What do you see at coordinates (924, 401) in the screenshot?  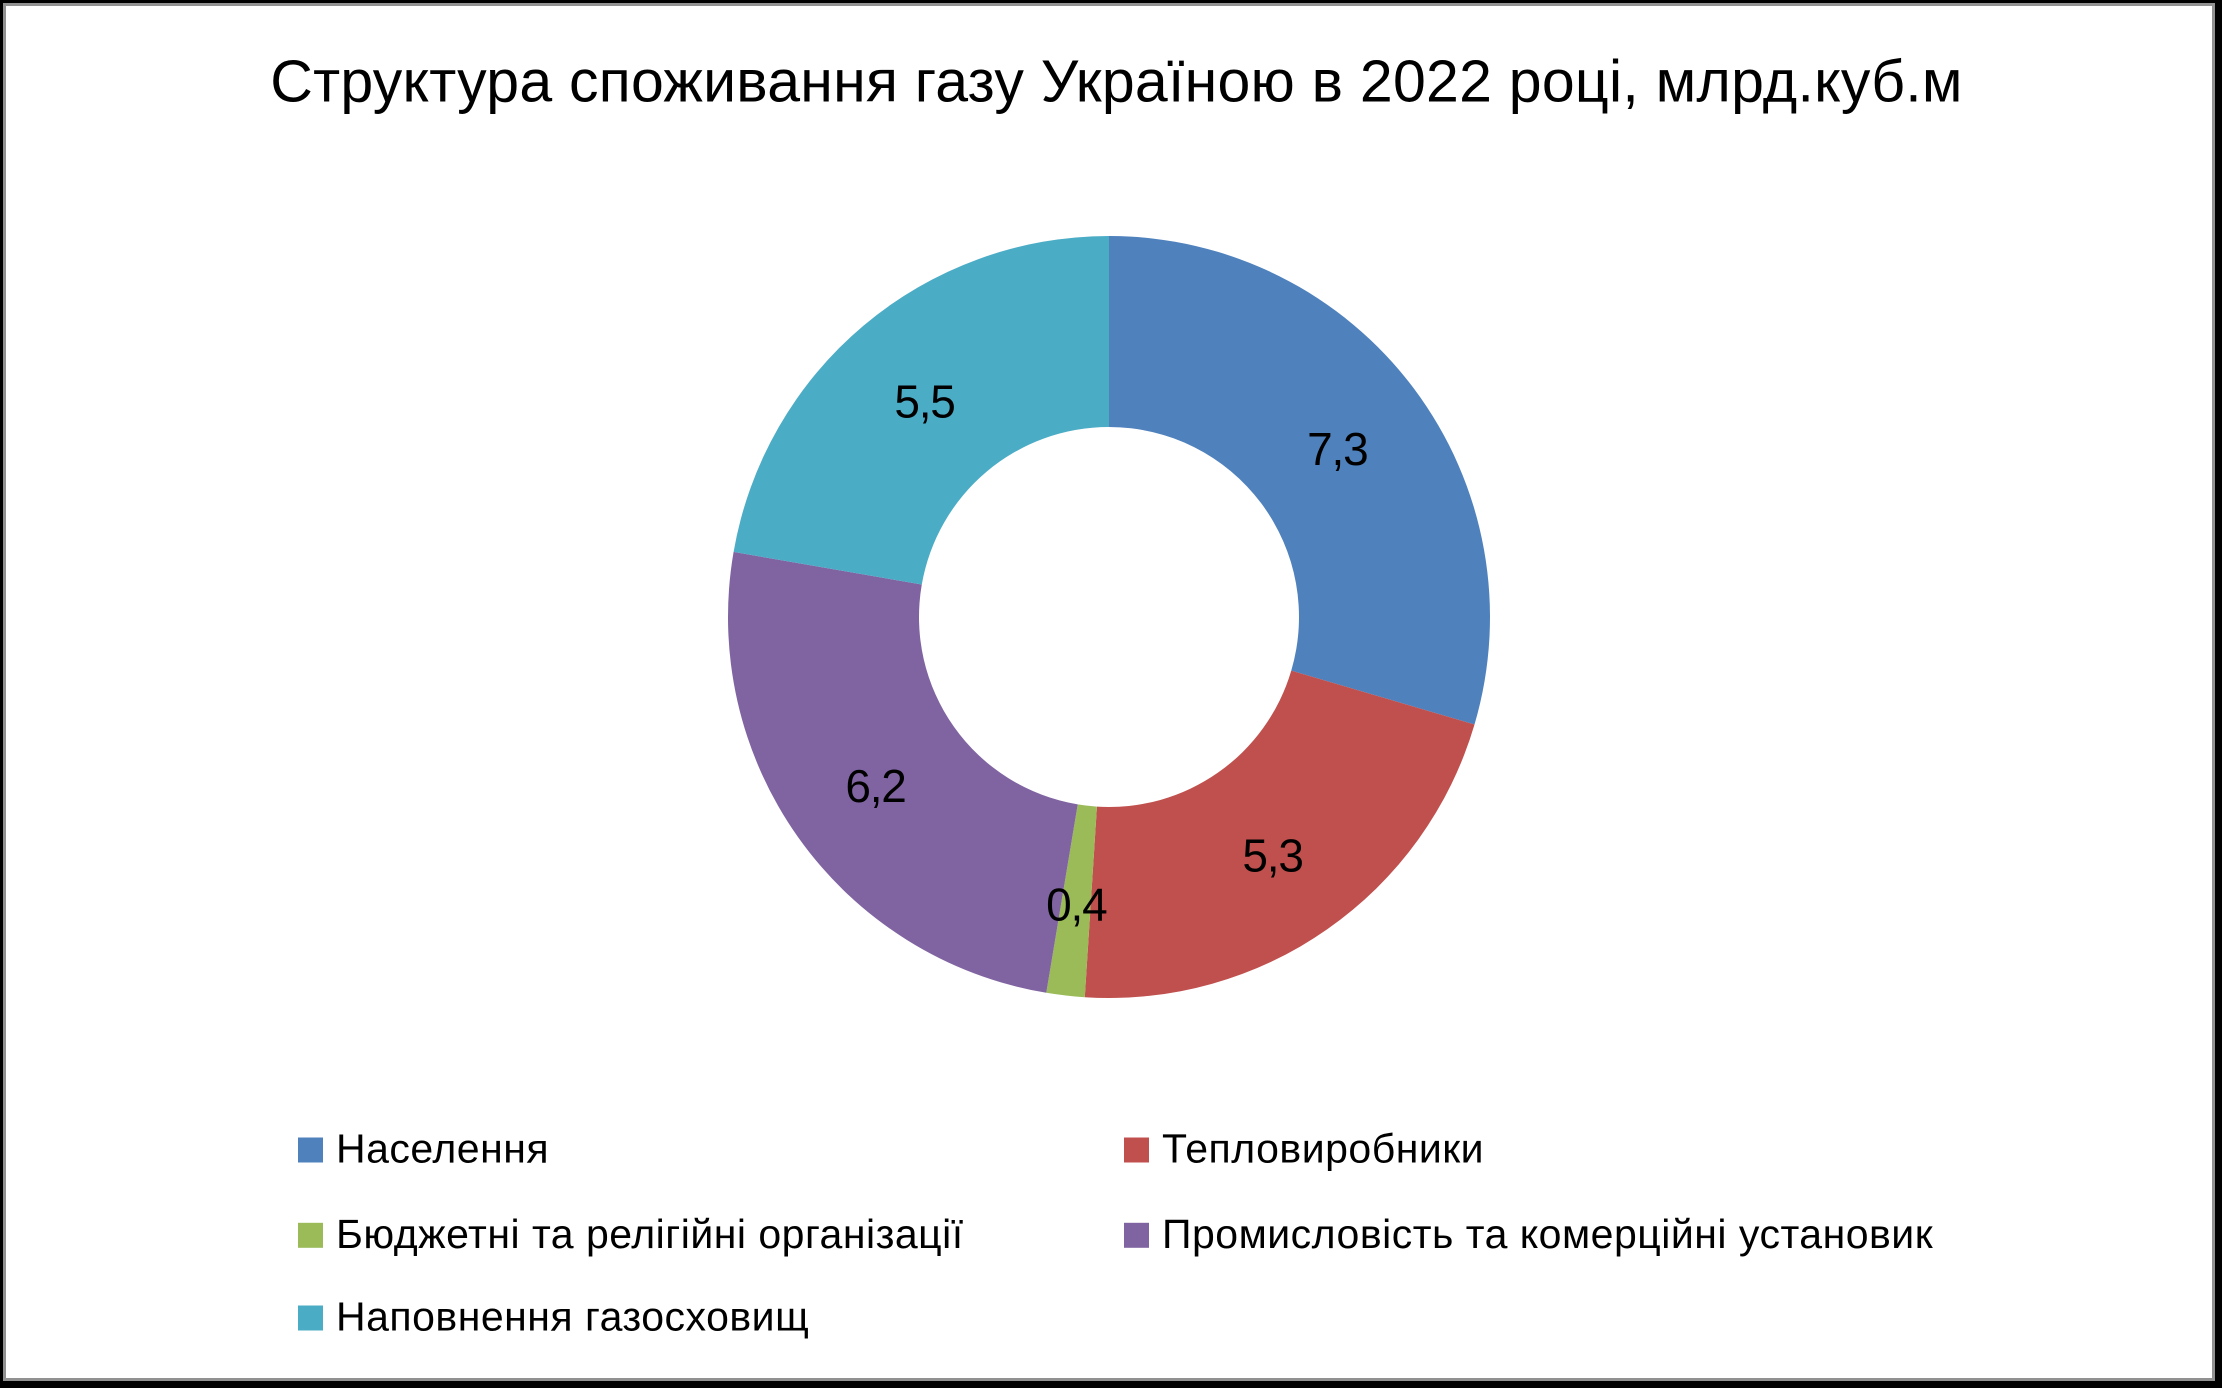 I see `svg-text: 5,5` at bounding box center [924, 401].